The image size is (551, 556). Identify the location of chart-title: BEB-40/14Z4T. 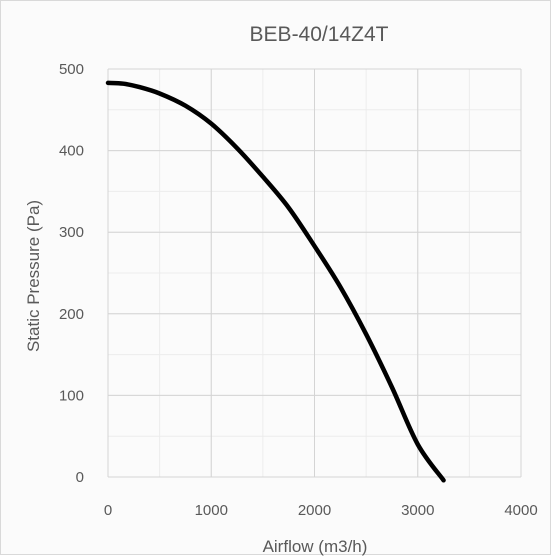
(319, 34).